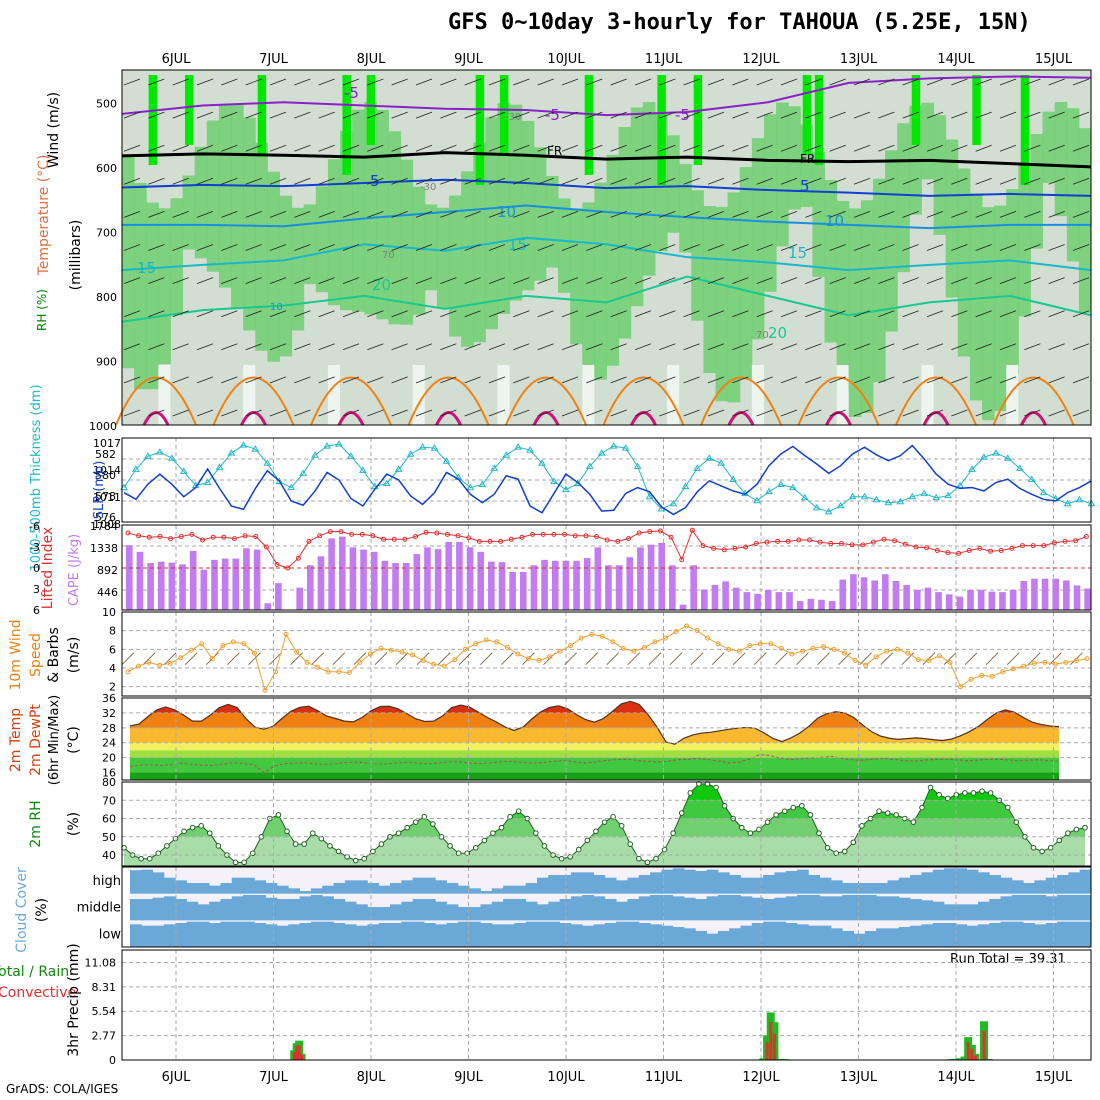  Describe the element at coordinates (351, 93) in the screenshot. I see `contour-label: -5` at that location.